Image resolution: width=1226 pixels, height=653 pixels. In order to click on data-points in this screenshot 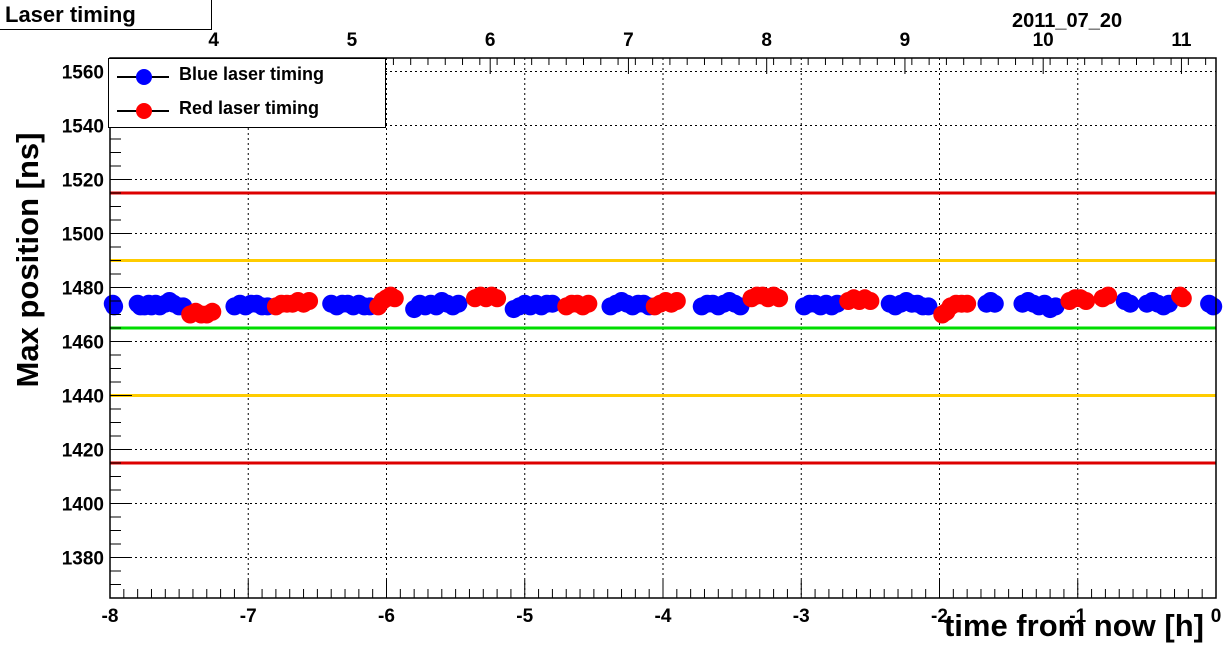, I will do `click(663, 305)`.